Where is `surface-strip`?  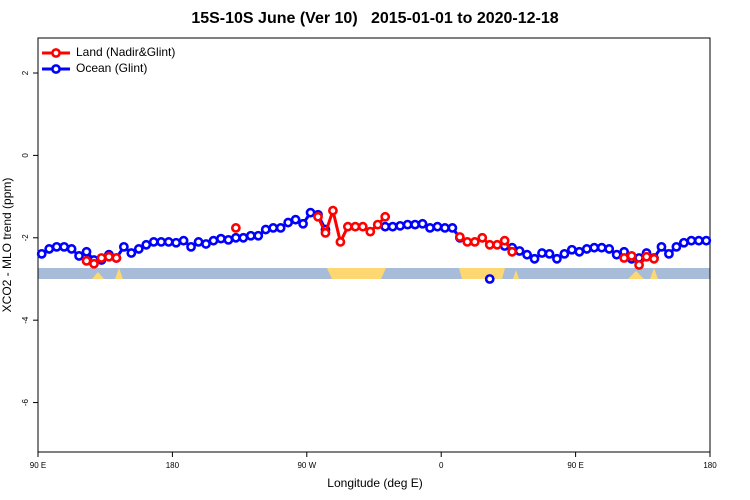
surface-strip is located at coordinates (374, 273).